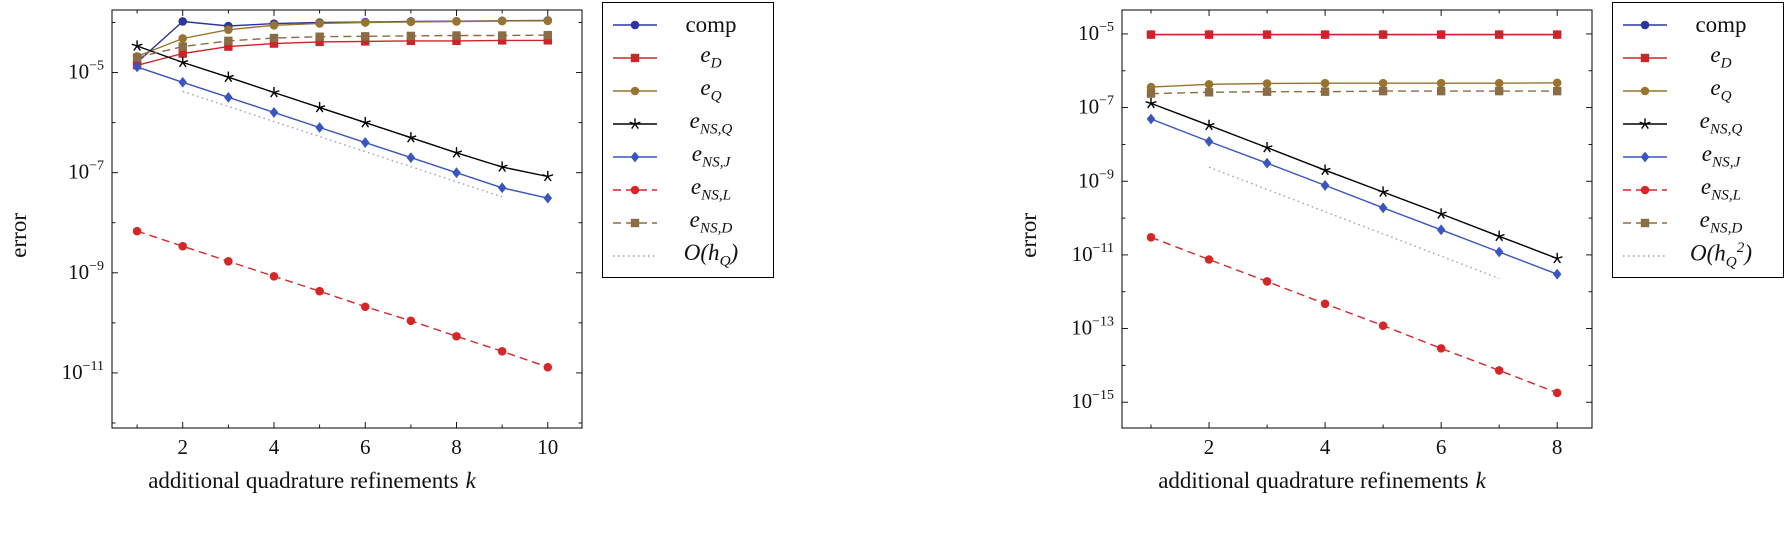 The width and height of the screenshot is (1792, 543). What do you see at coordinates (365, 447) in the screenshot?
I see `x-tick-label: 6` at bounding box center [365, 447].